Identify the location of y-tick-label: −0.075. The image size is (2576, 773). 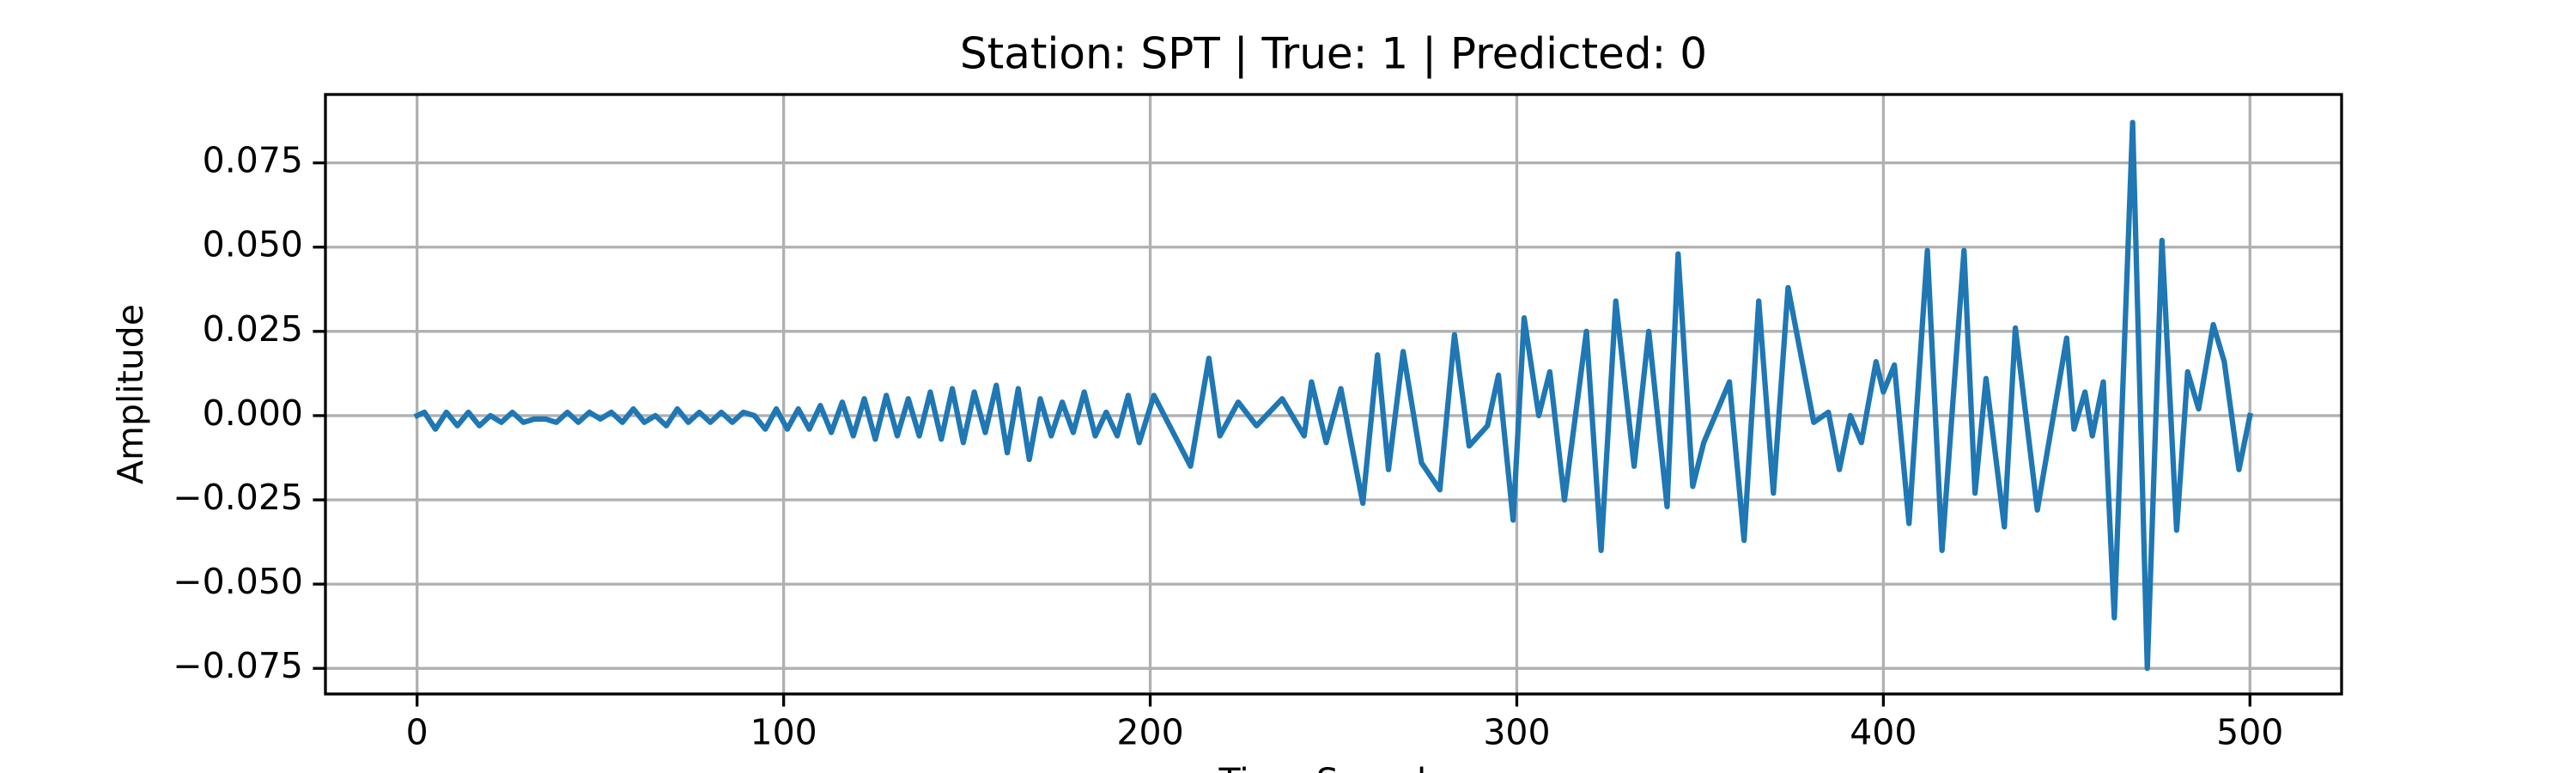
(238, 665).